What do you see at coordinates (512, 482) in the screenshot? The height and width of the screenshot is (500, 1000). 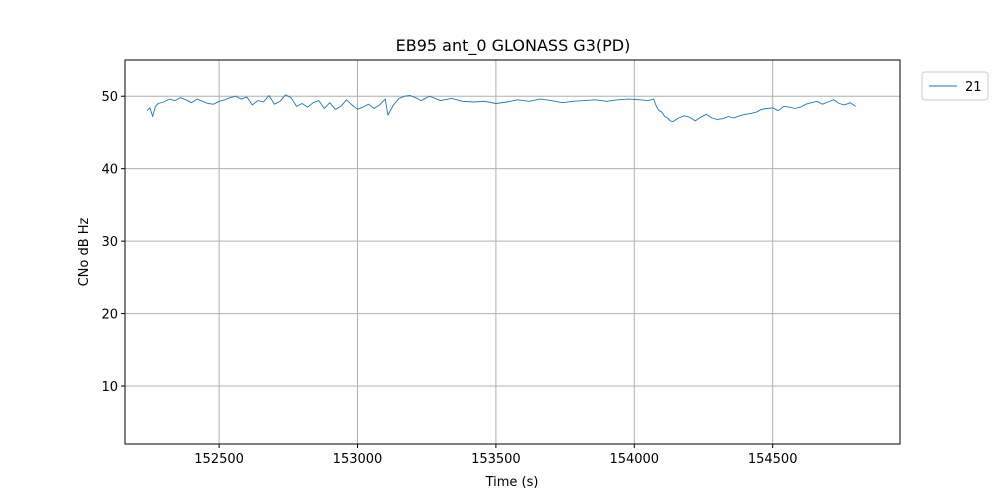 I see `x-axis-label: Time (s)` at bounding box center [512, 482].